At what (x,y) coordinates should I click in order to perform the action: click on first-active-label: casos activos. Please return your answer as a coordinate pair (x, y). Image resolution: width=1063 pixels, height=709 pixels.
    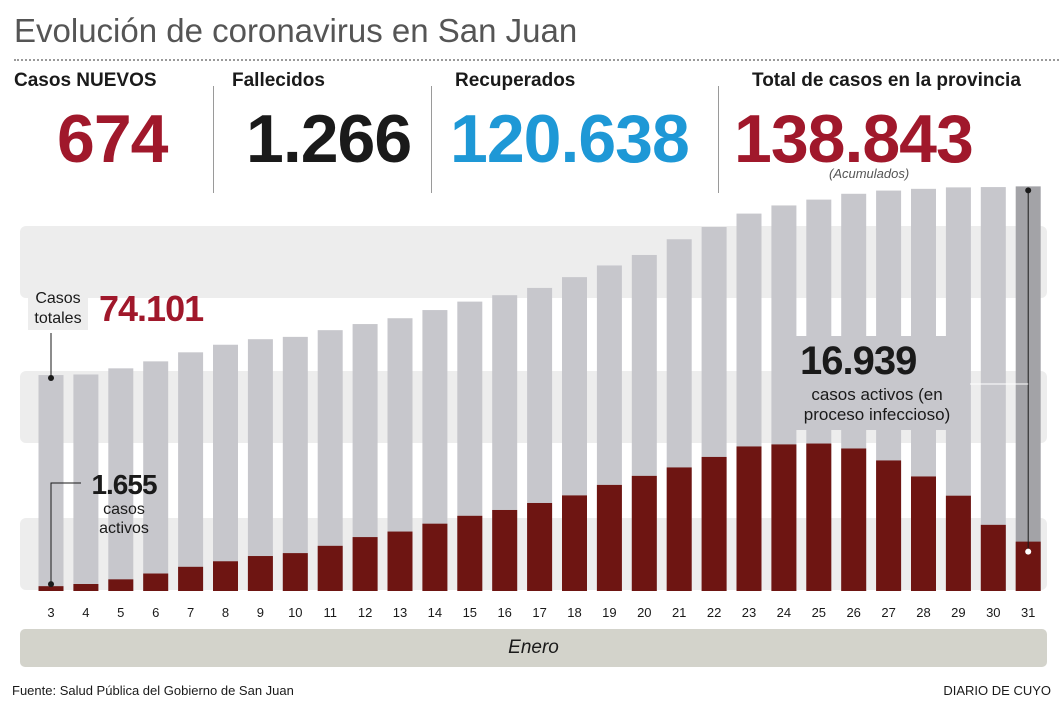
    Looking at the image, I should click on (124, 519).